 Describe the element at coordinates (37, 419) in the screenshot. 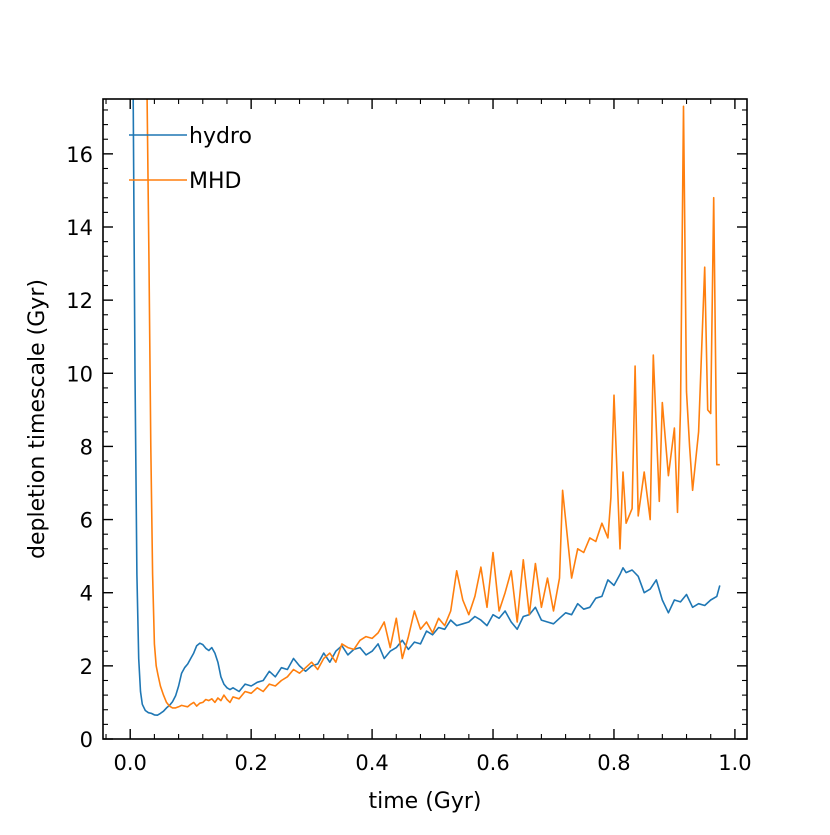

I see `y-axis-label: depletion timescale (Gyr)` at that location.